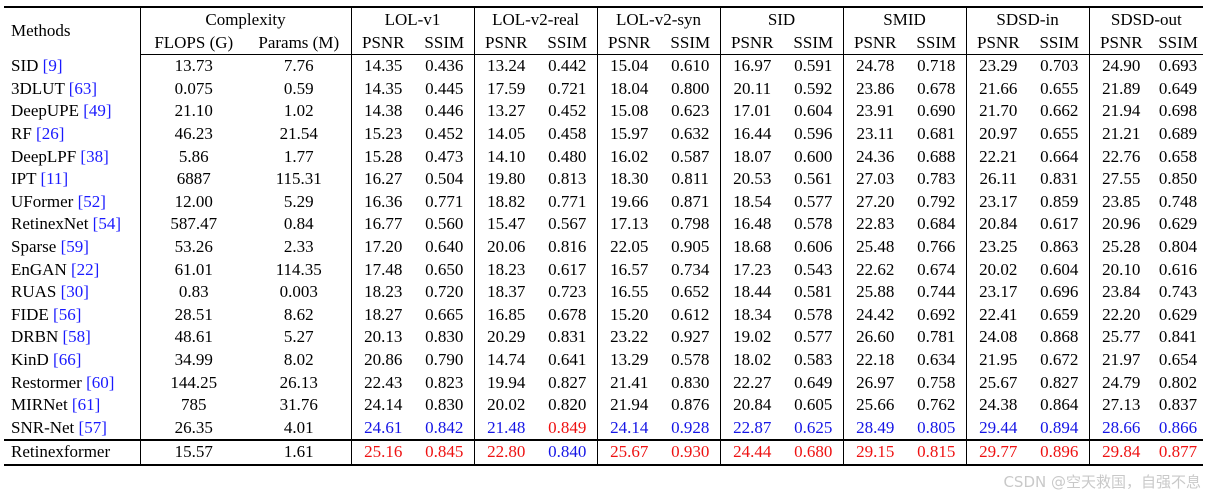 This screenshot has height=496, width=1207. I want to click on value-cell: 1.77, so click(298, 156).